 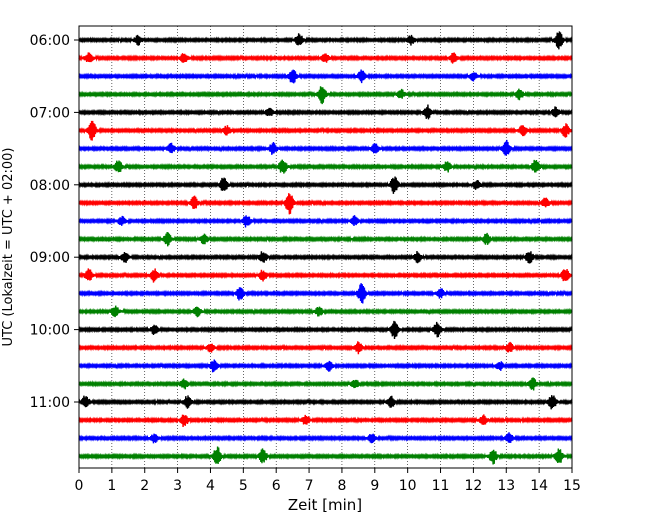 I want to click on trace-08:00, so click(x=325, y=185).